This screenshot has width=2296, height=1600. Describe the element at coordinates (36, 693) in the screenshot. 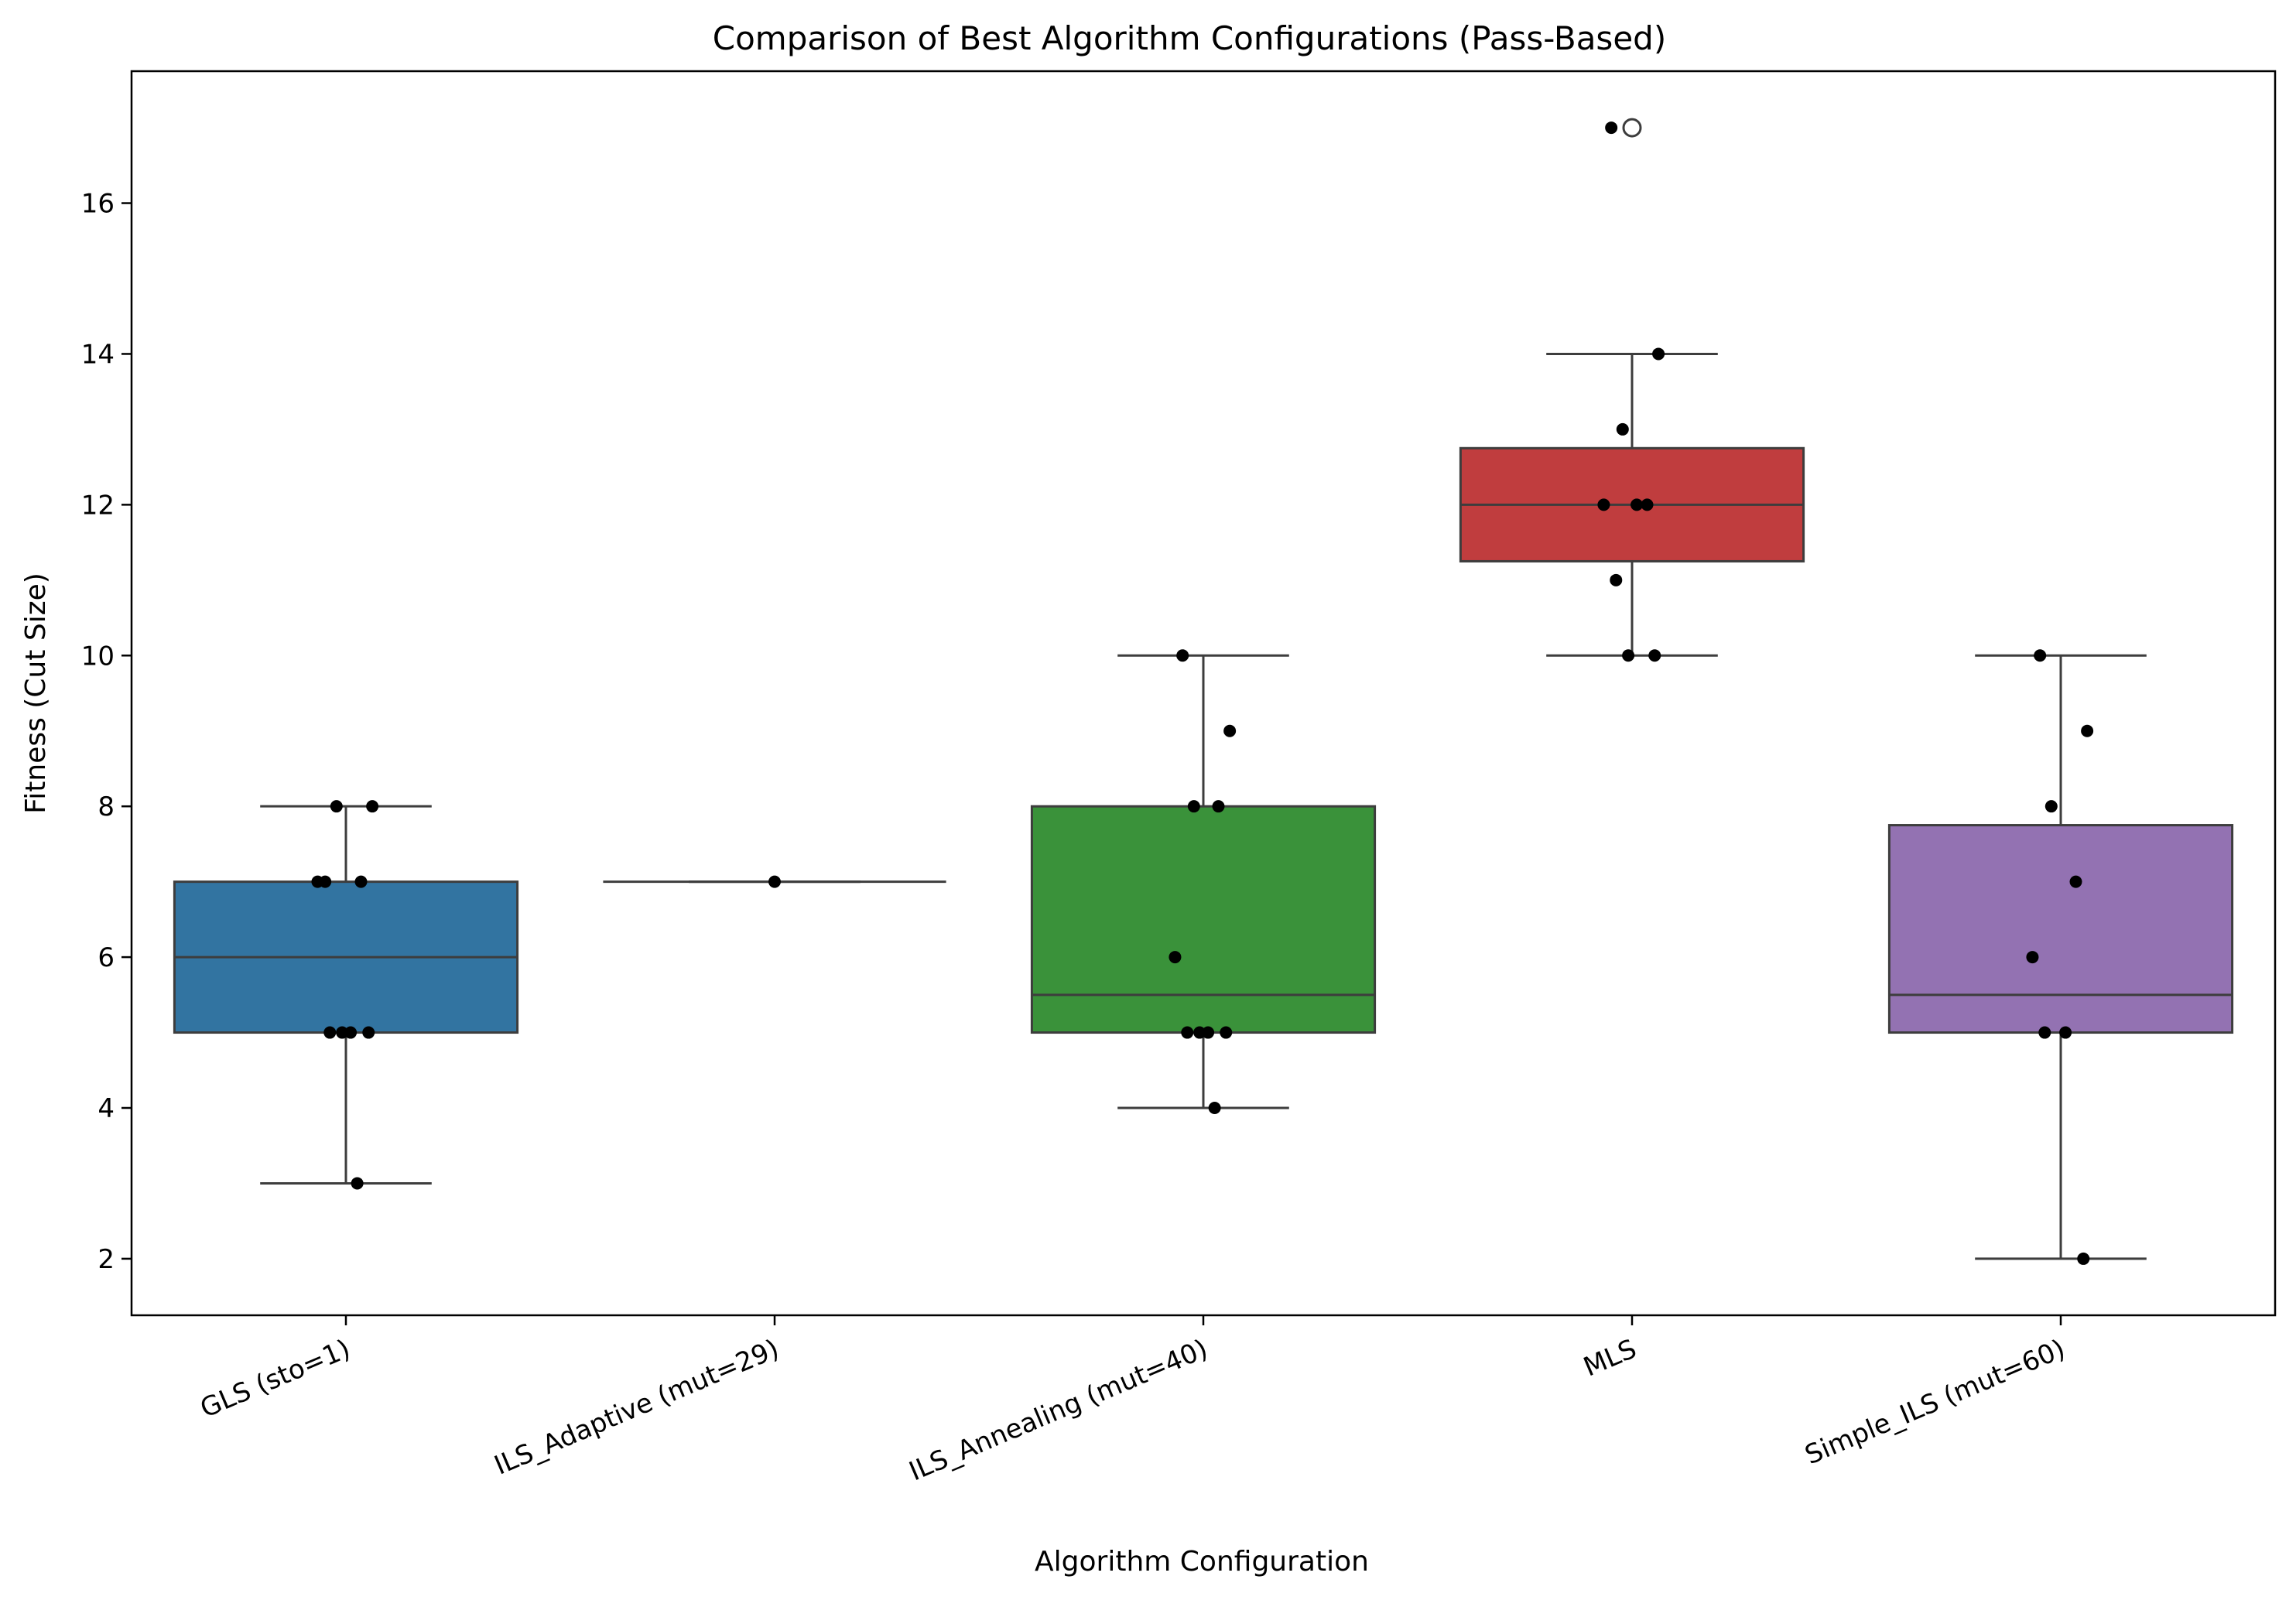

I see `y-axis-label: Fitness (Cut Size)` at that location.